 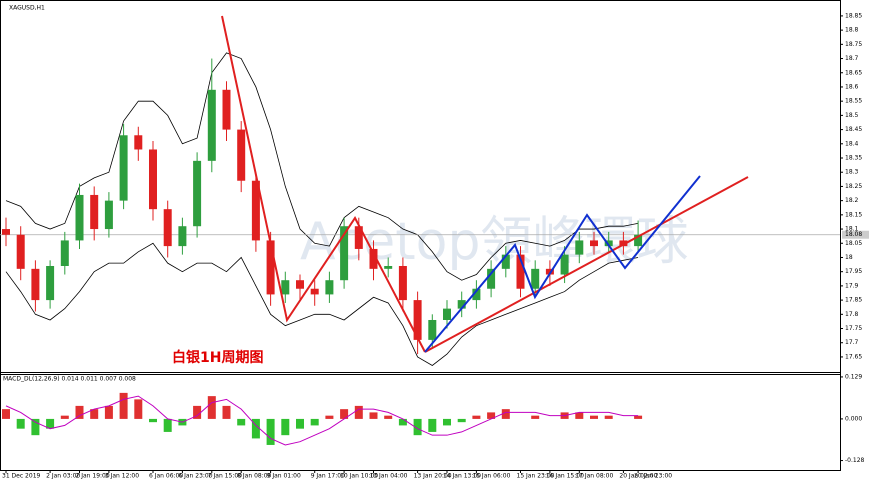 What do you see at coordinates (254, 476) in the screenshot?
I see `x-tick-label: 8 Jan 08:00` at bounding box center [254, 476].